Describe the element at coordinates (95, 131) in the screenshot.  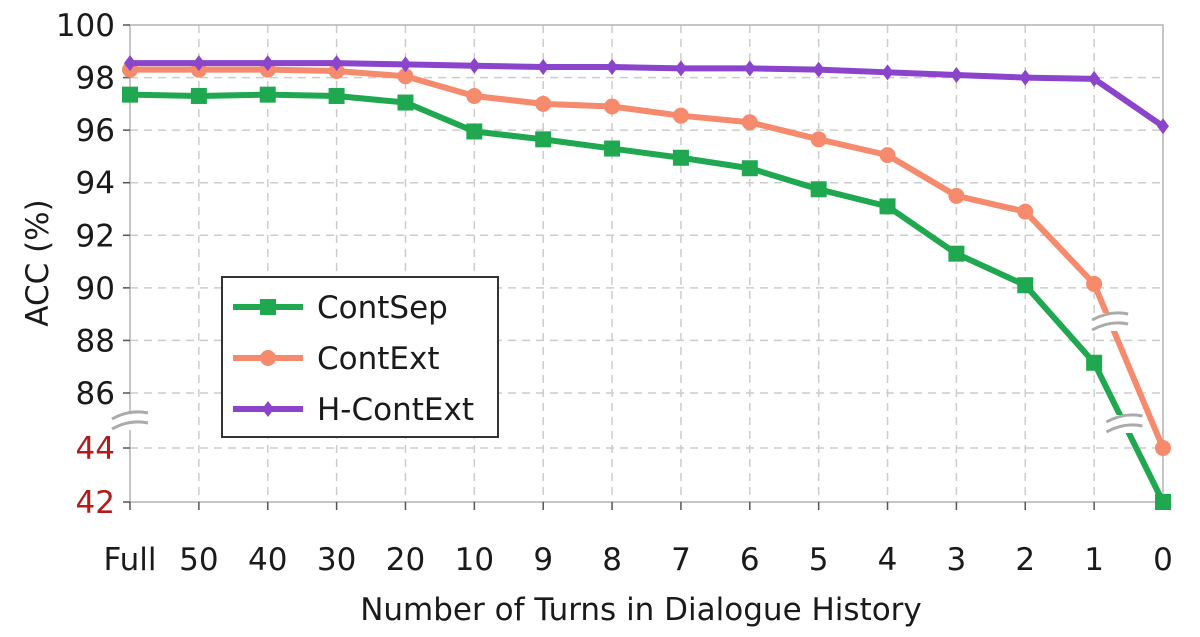
I see `y-tick-label: 96` at that location.